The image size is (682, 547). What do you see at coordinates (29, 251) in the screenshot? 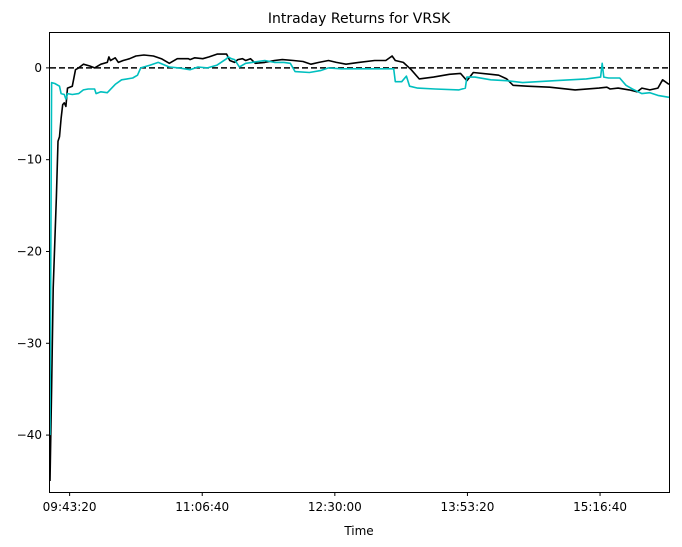
I see `y-tick-label: −20` at bounding box center [29, 251].